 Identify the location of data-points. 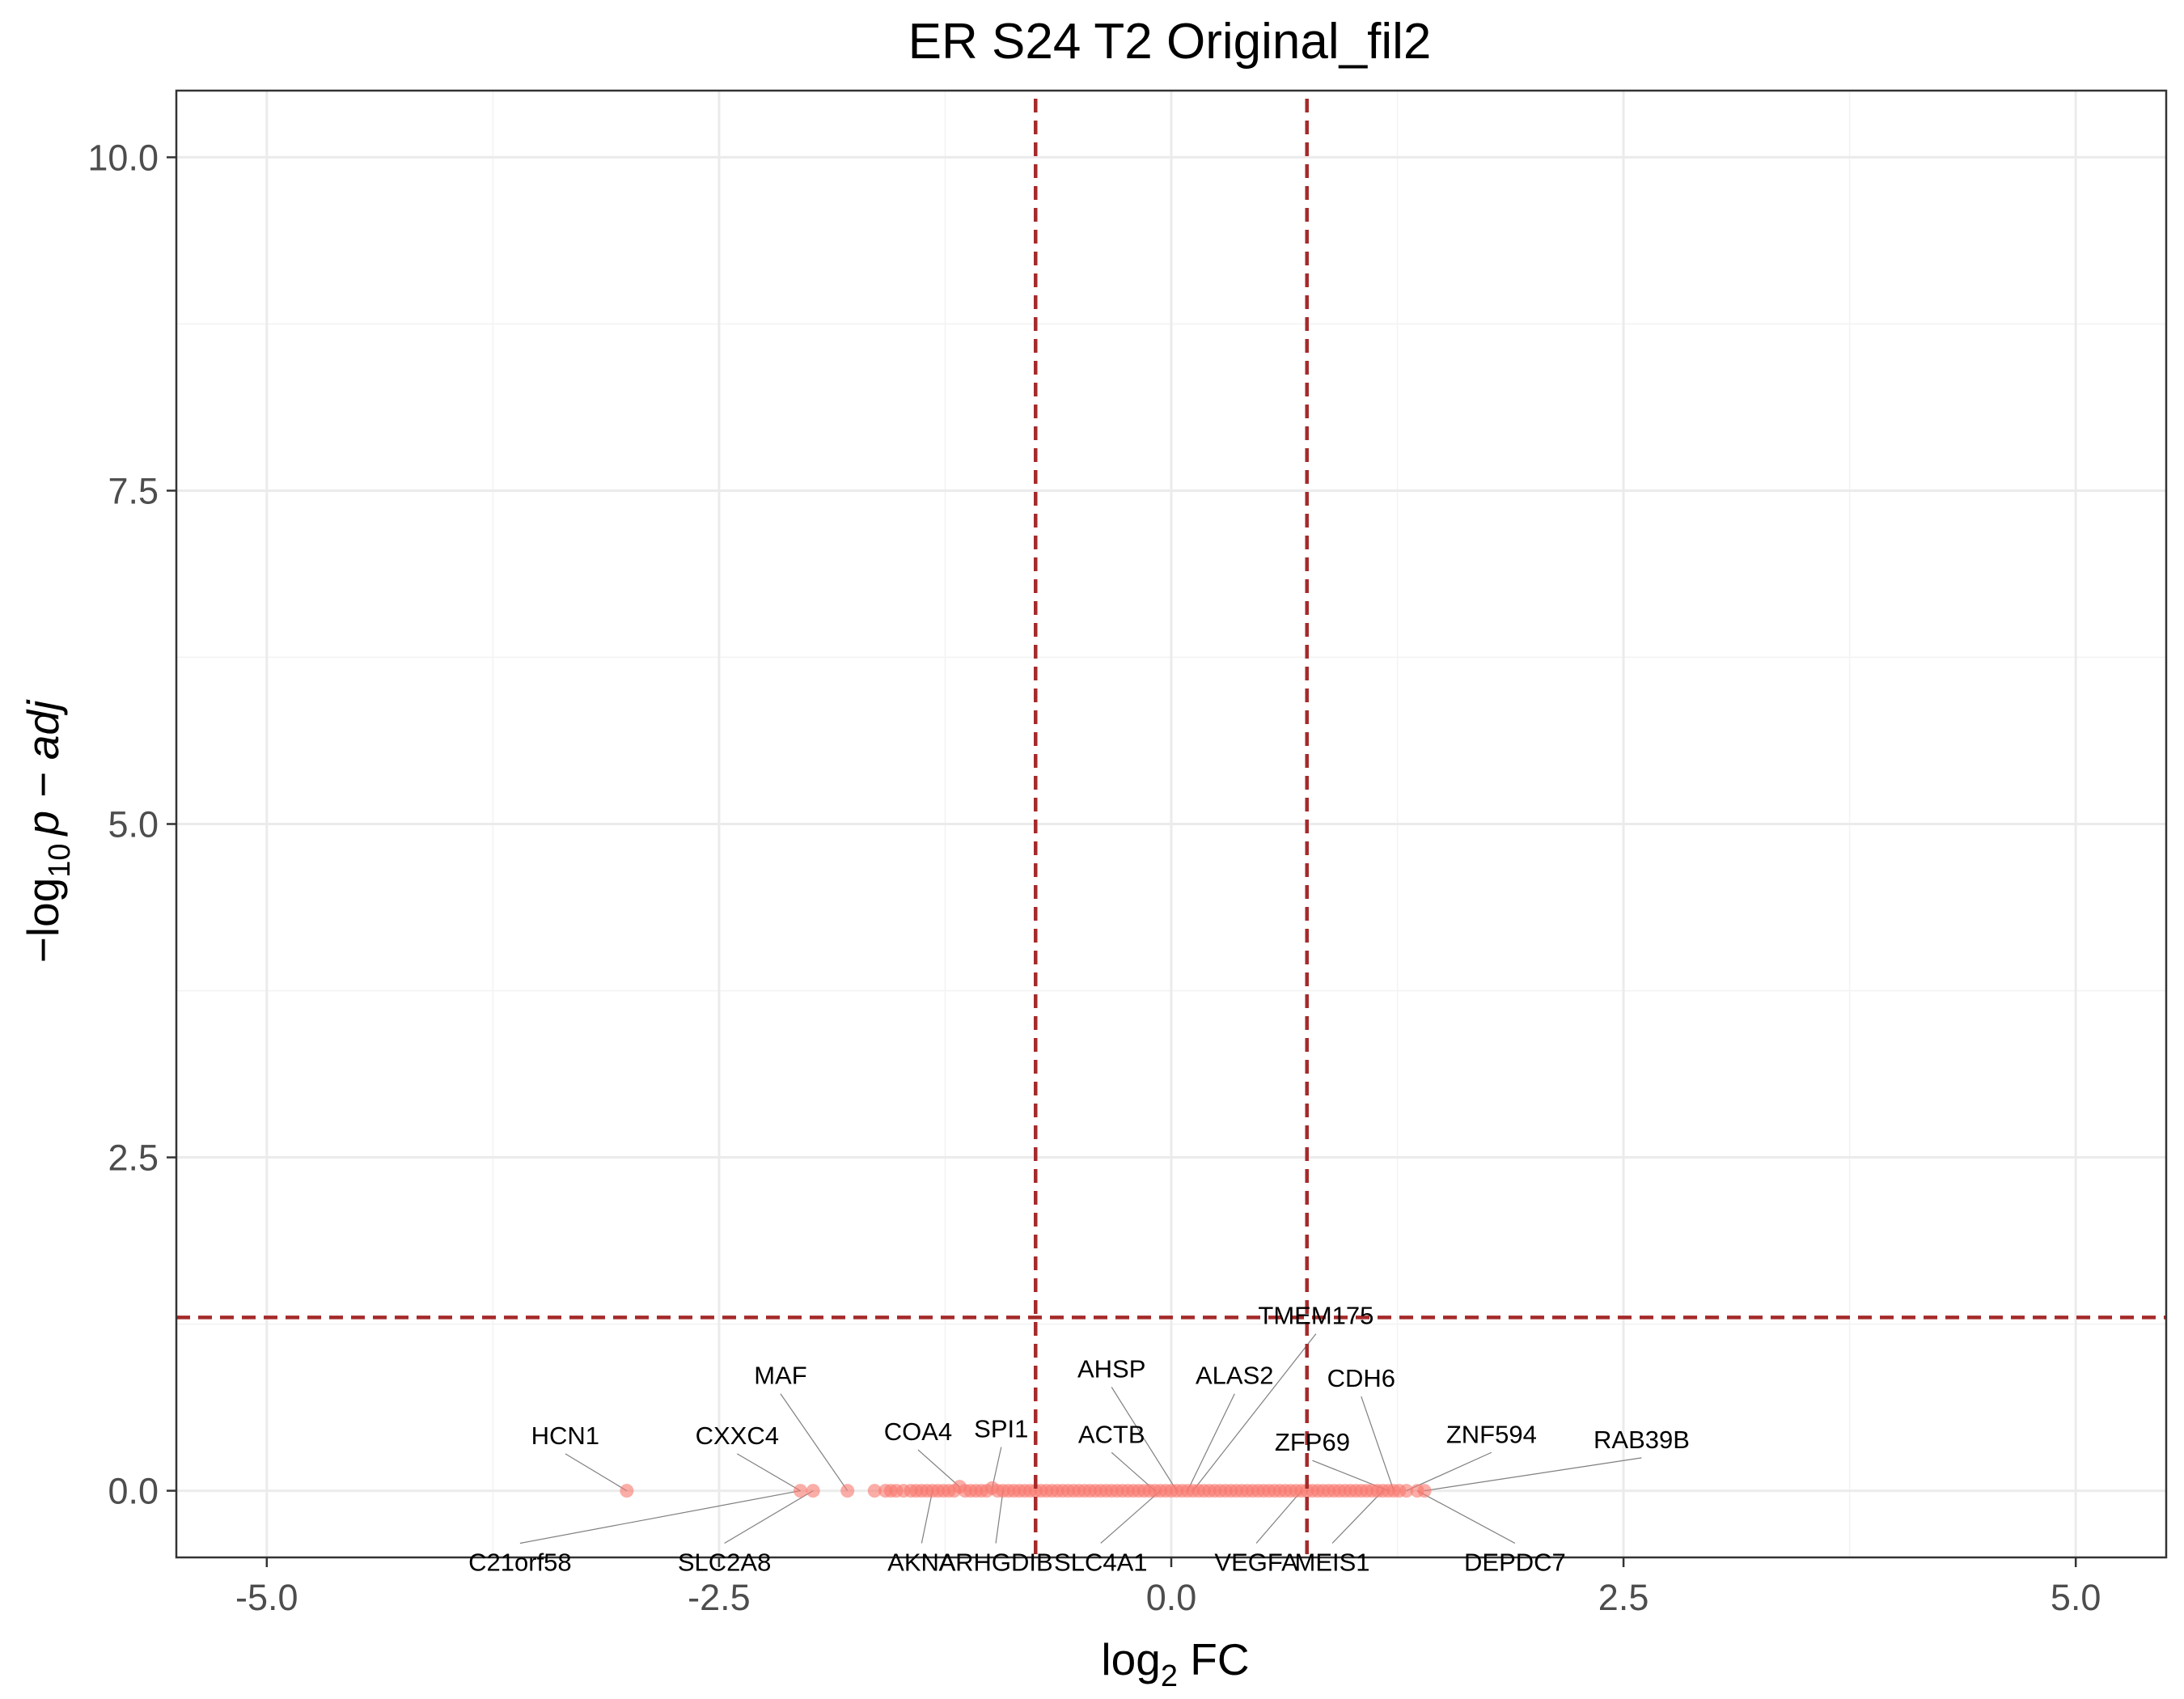
(1026, 1489).